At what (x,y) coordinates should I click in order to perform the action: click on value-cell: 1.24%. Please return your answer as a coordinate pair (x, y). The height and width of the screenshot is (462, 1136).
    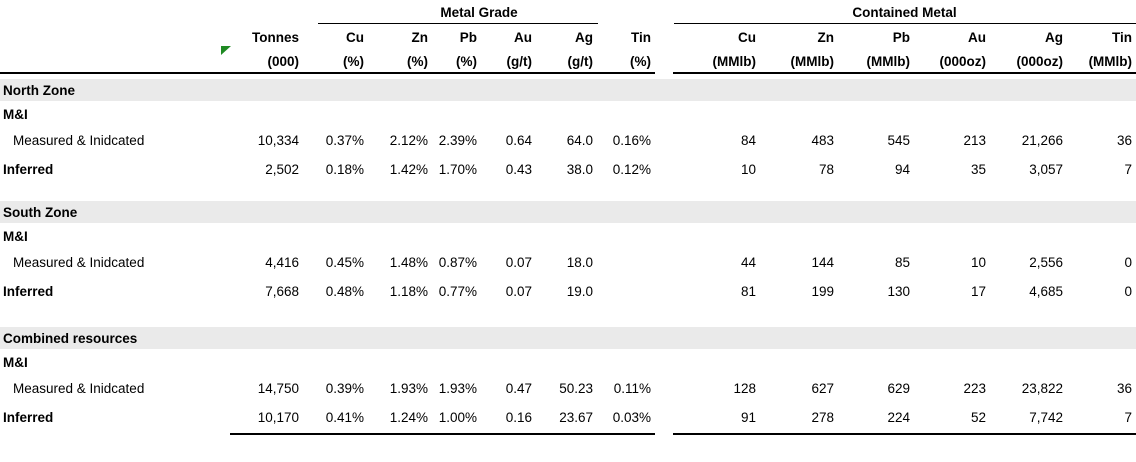
    Looking at the image, I should click on (400, 418).